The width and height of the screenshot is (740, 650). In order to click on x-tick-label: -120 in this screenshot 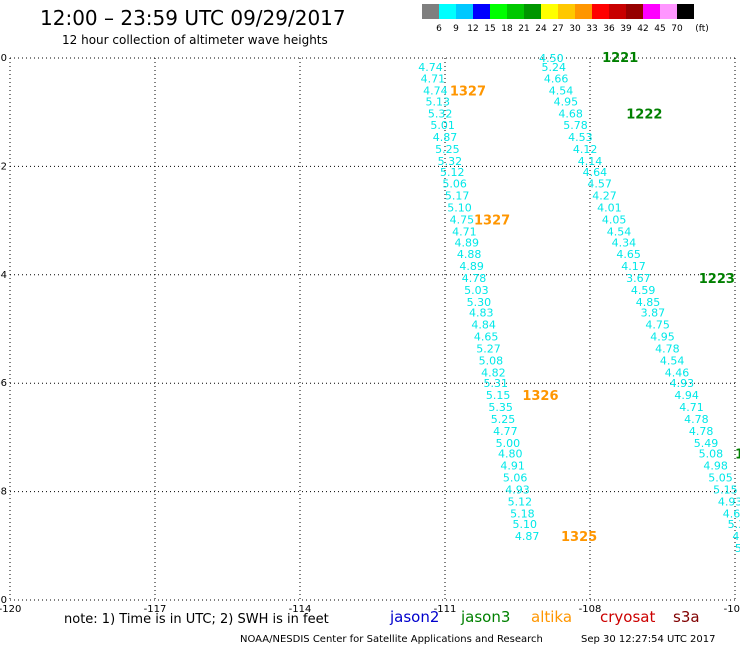, I will do `click(10, 609)`.